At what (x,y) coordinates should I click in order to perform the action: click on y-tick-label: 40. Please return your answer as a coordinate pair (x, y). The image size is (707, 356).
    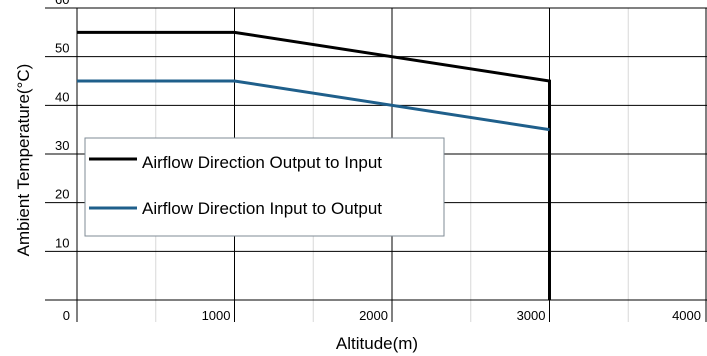
    Looking at the image, I should click on (62, 96).